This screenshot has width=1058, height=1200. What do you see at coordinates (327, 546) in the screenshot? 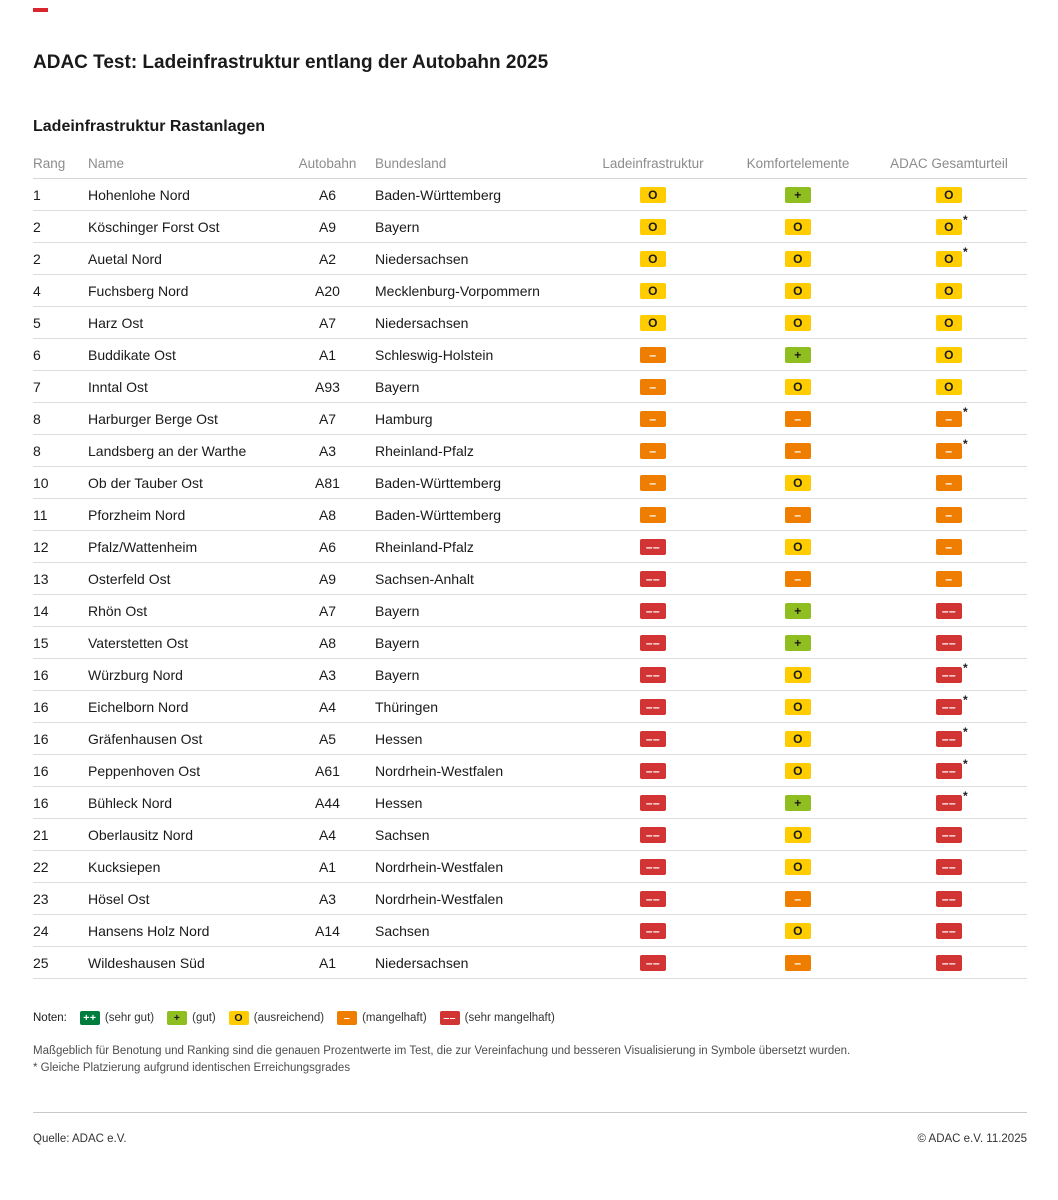
I see `cell-autobahn: A6` at bounding box center [327, 546].